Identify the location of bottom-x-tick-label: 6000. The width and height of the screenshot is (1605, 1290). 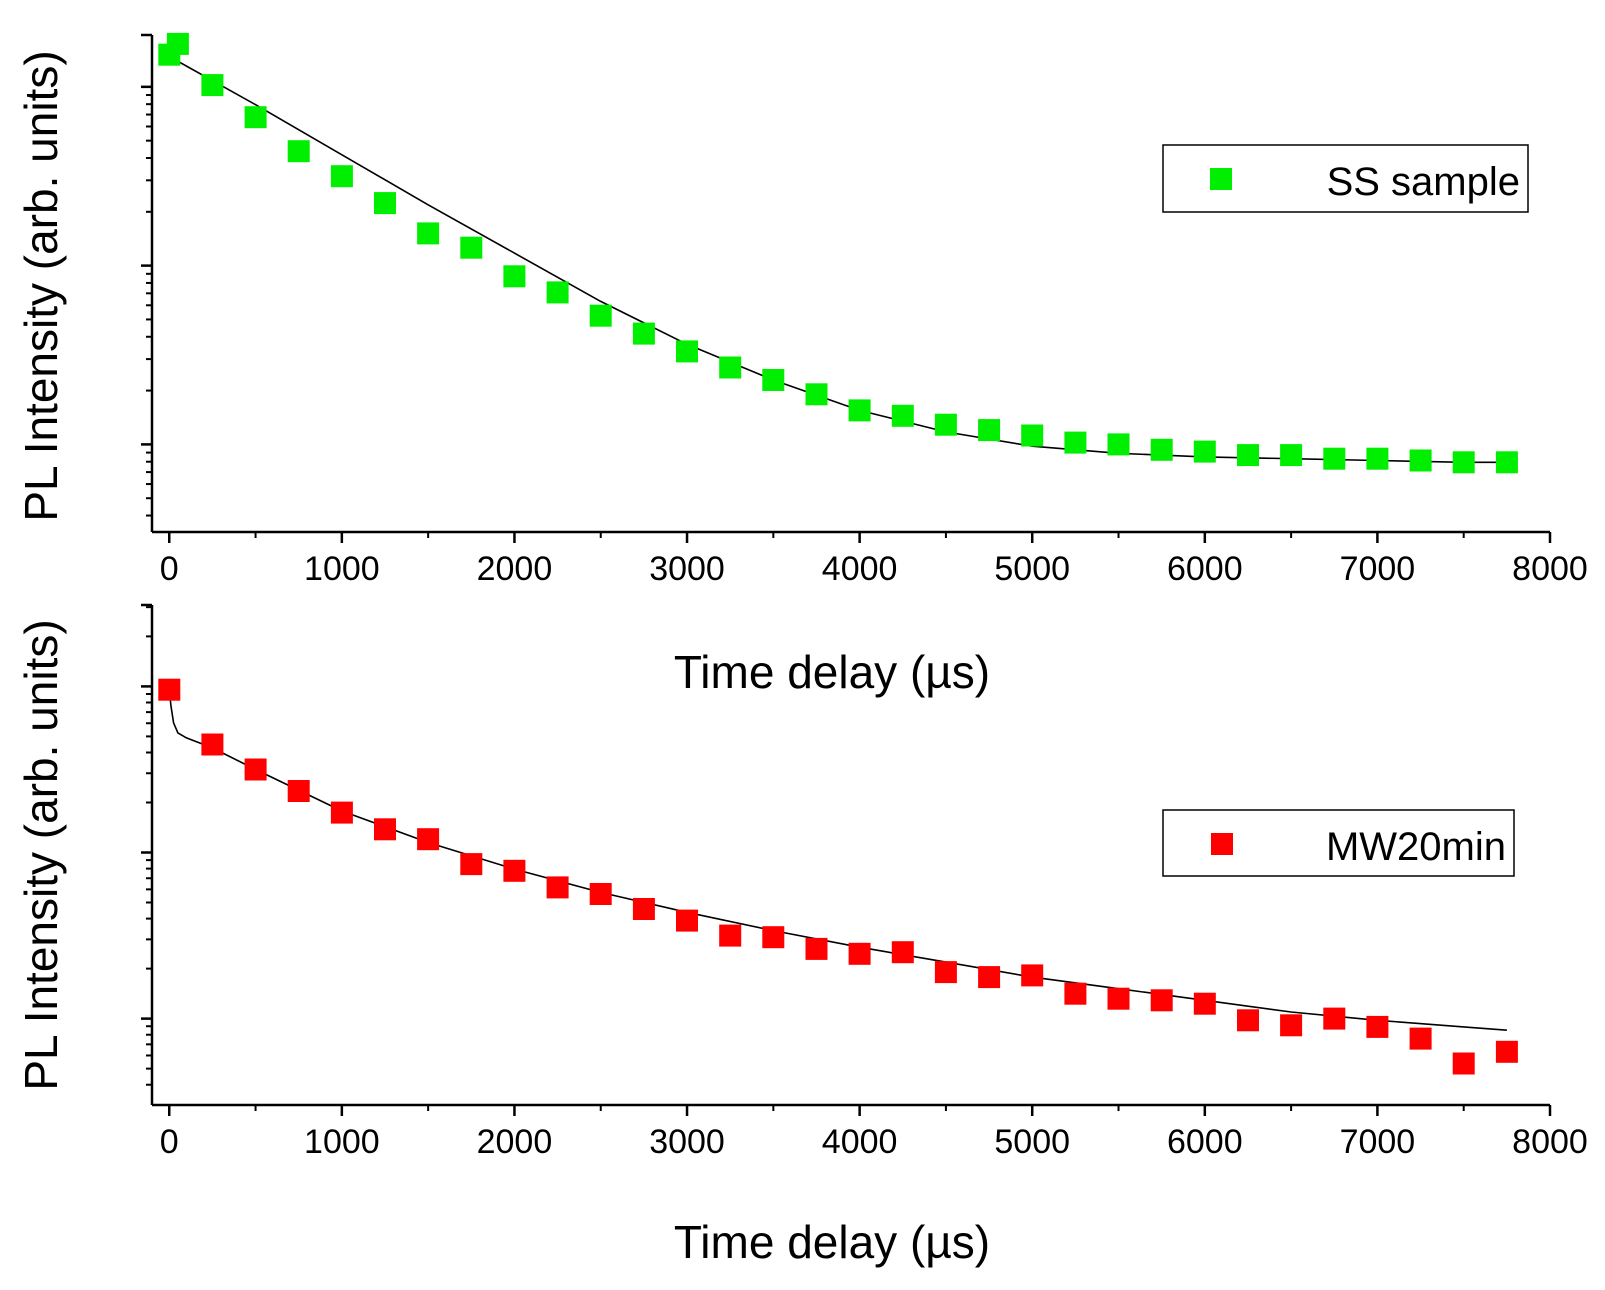
(1205, 1142).